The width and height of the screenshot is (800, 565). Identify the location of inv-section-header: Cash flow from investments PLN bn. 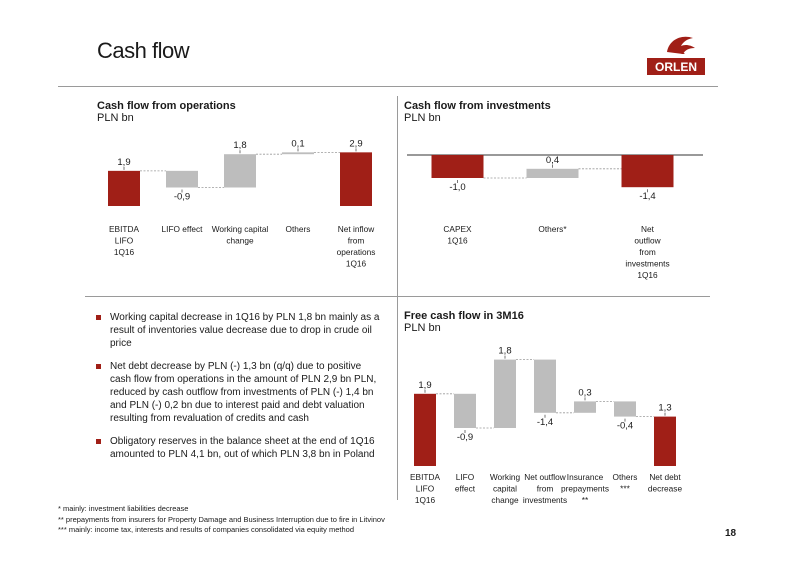
(477, 112).